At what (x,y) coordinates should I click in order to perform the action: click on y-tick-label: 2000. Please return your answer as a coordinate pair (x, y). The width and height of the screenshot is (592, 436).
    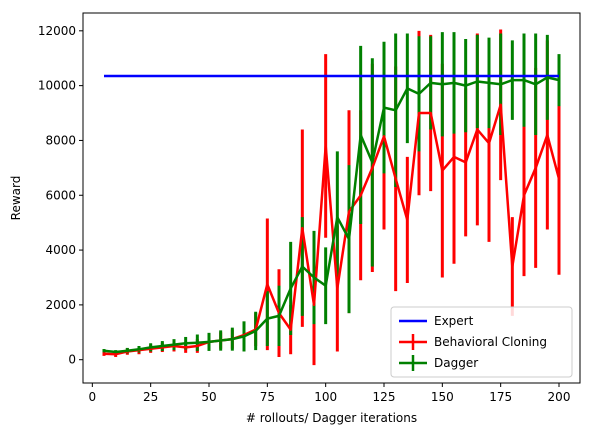
    Looking at the image, I should click on (60, 305).